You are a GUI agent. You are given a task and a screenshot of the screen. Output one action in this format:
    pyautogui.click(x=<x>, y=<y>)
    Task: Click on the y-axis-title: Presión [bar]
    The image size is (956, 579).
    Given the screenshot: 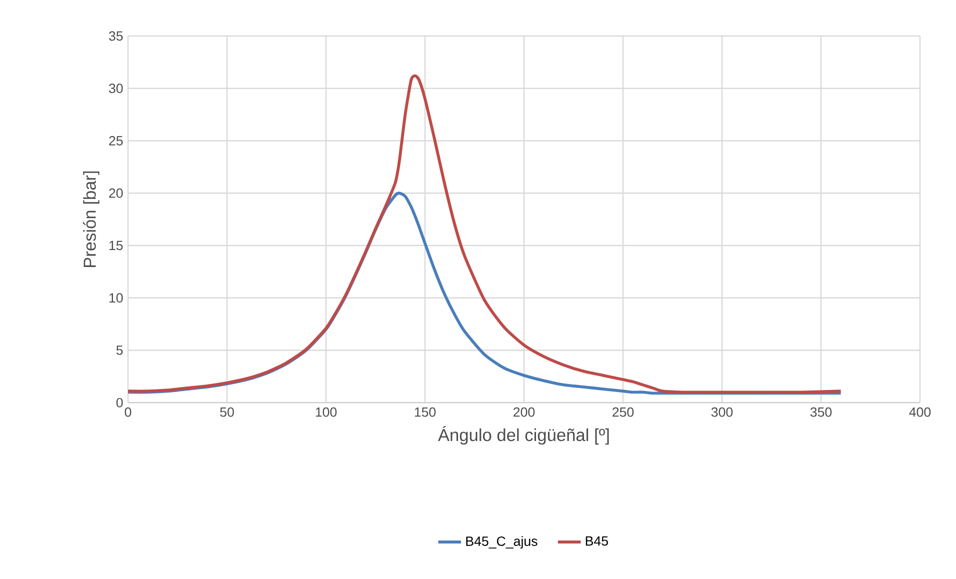 What is the action you would take?
    pyautogui.click(x=91, y=220)
    